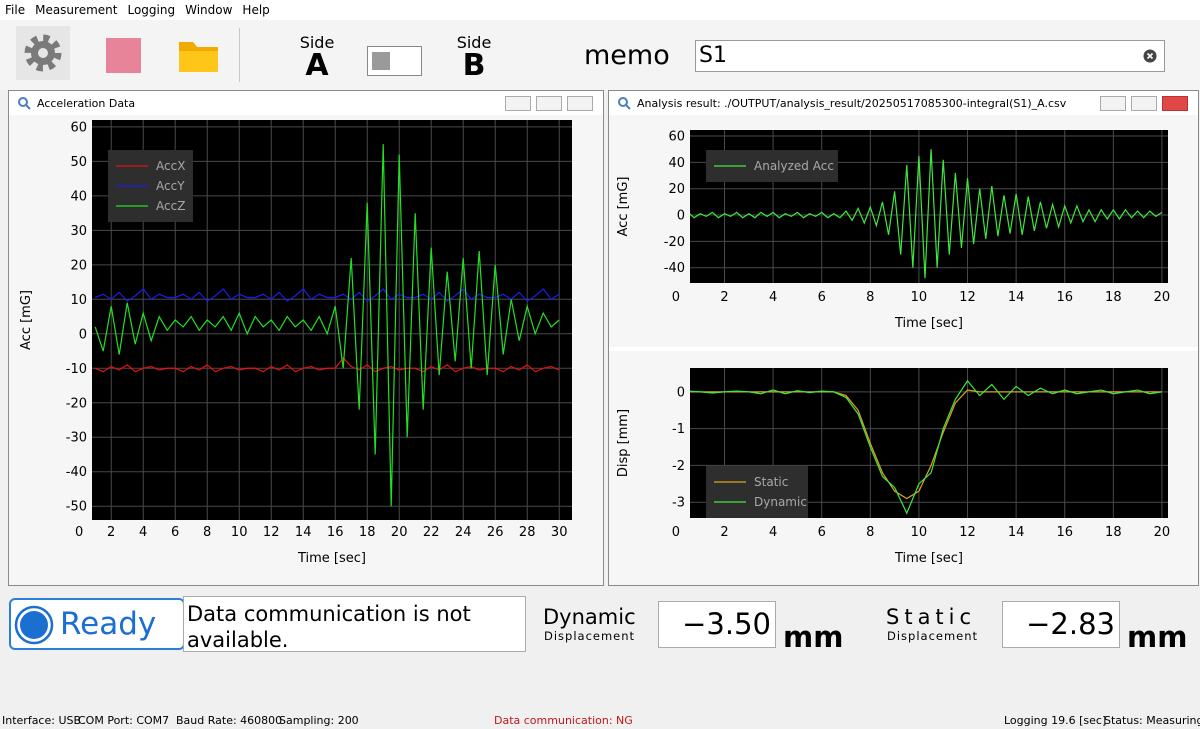 Image resolution: width=1200 pixels, height=729 pixels. Describe the element at coordinates (76, 10) in the screenshot. I see `menu-item: Measurement` at that location.